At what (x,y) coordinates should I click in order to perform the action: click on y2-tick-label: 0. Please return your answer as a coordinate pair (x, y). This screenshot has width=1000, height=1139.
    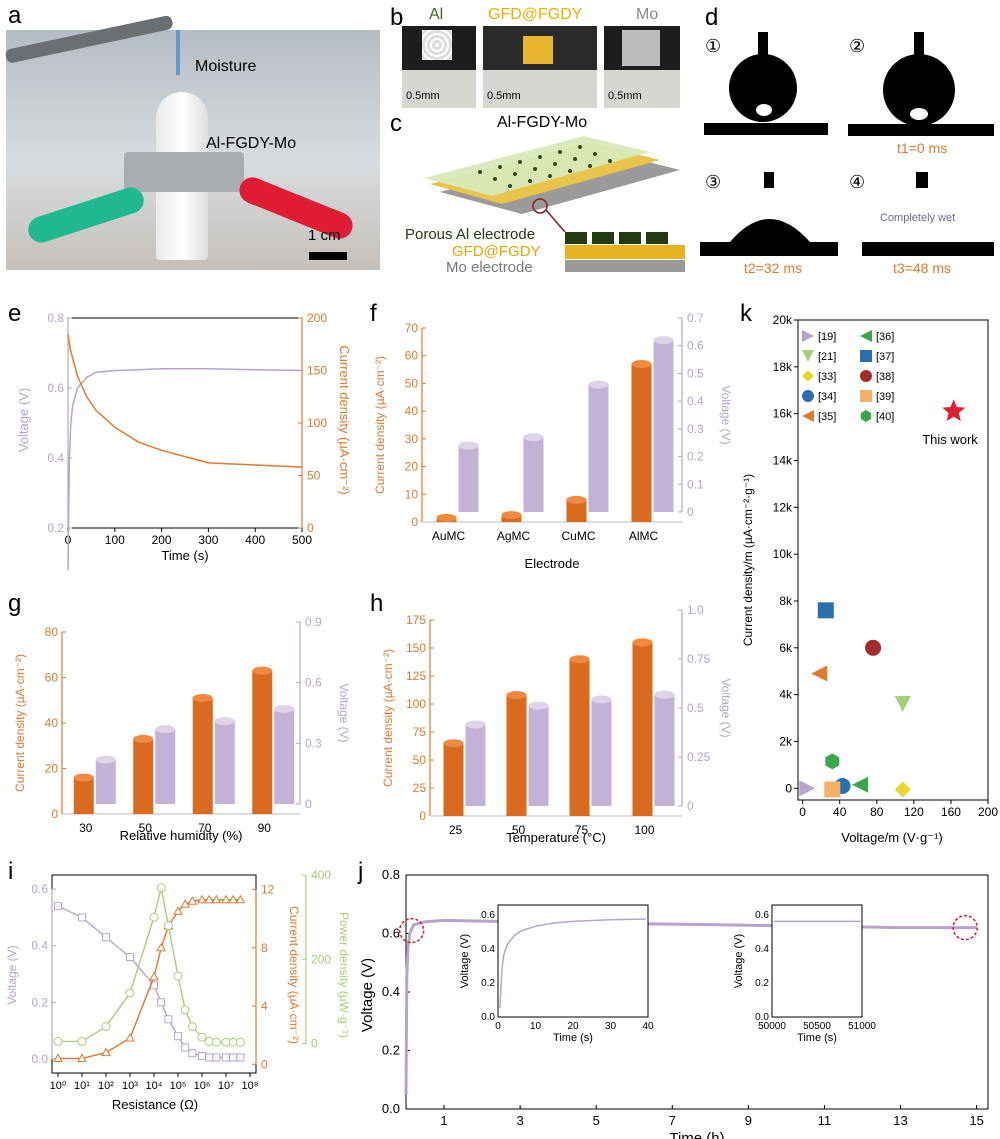
    Looking at the image, I should click on (690, 512).